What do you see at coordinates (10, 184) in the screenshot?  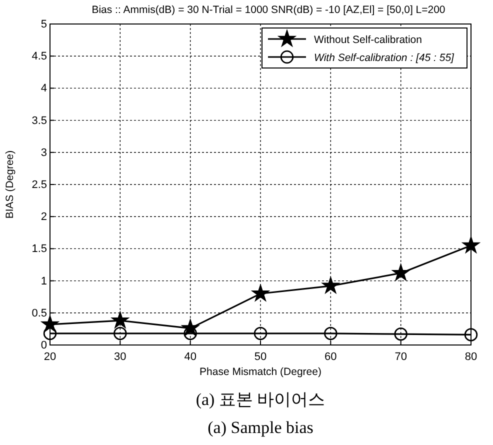 I see `y-axis-title: BIAS (Degree)` at bounding box center [10, 184].